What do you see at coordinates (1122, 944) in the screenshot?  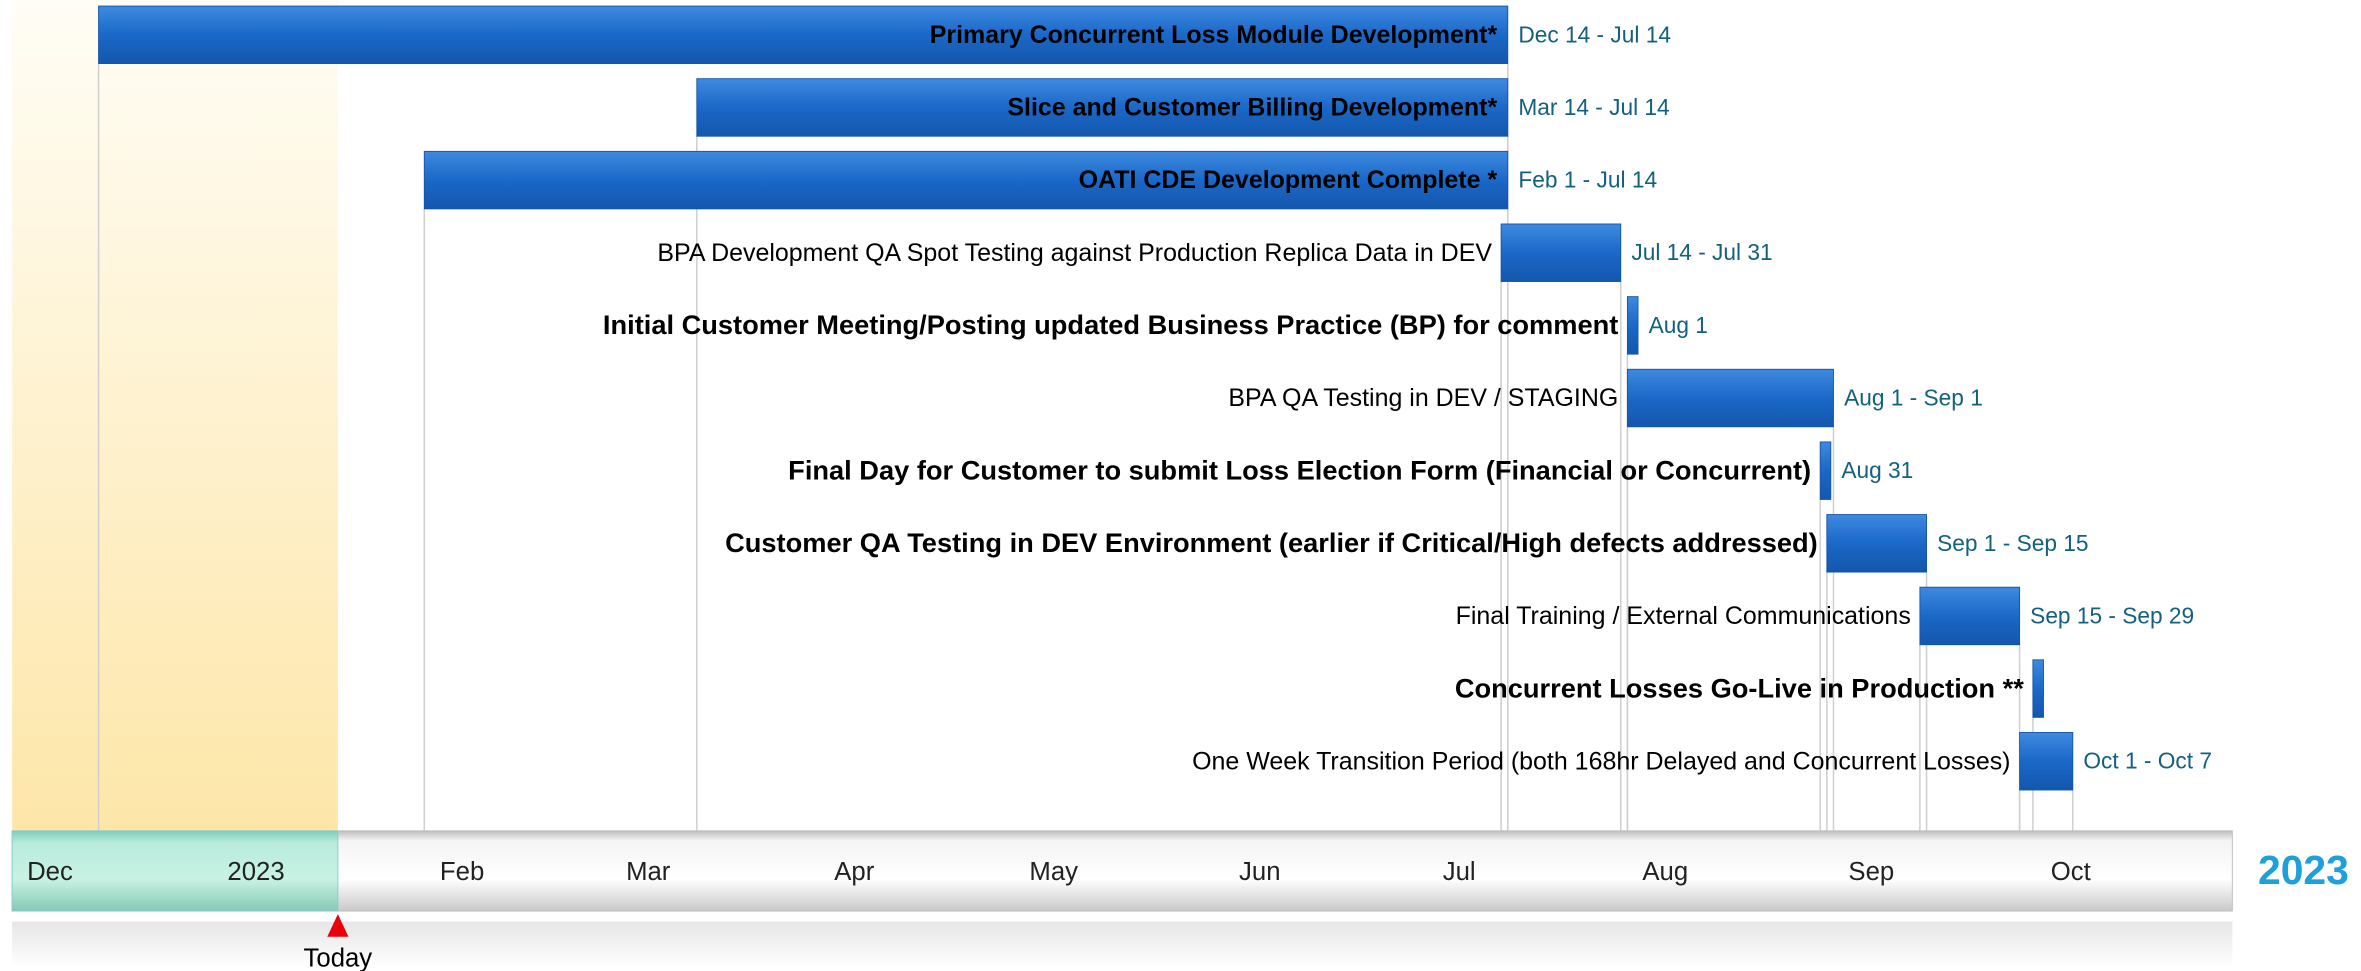 I see `axis-shadow` at bounding box center [1122, 944].